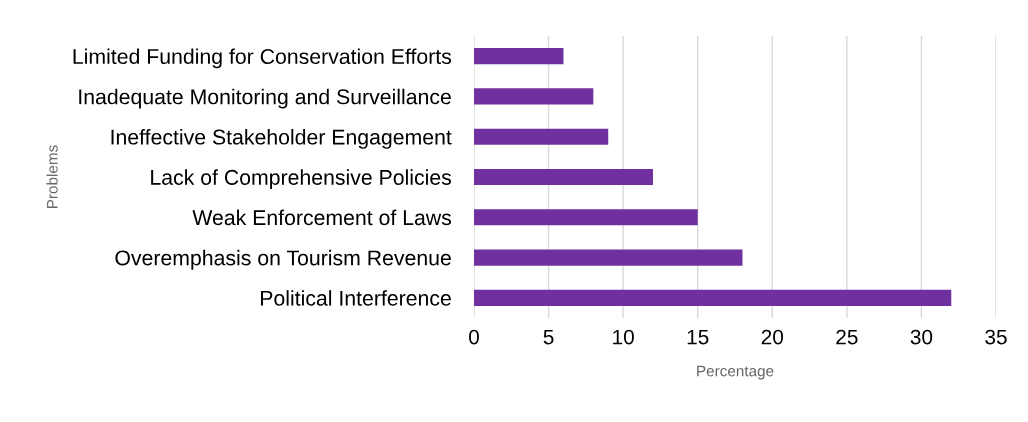 This screenshot has height=422, width=1028. I want to click on y-tick-label: Inadequate Monitoring and Surveillance, so click(265, 98).